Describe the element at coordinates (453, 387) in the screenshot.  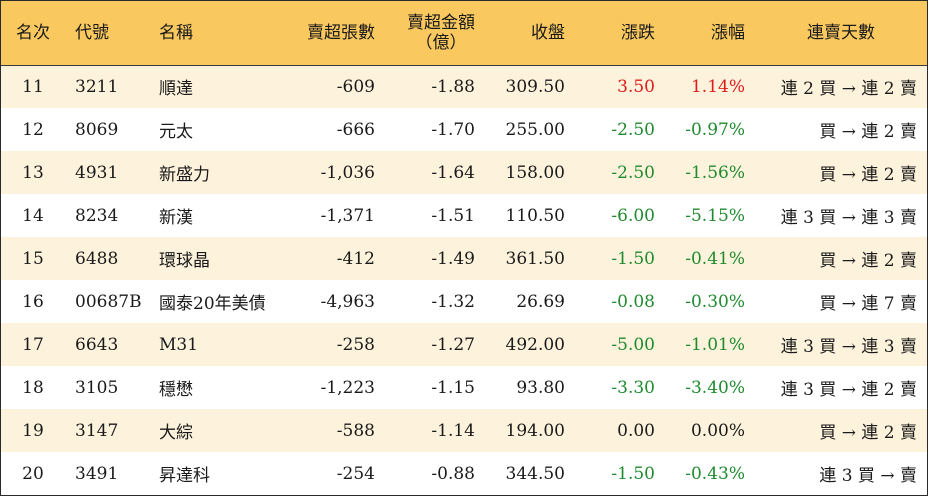
I see `cell-net-sell-amount: -1.15` at that location.